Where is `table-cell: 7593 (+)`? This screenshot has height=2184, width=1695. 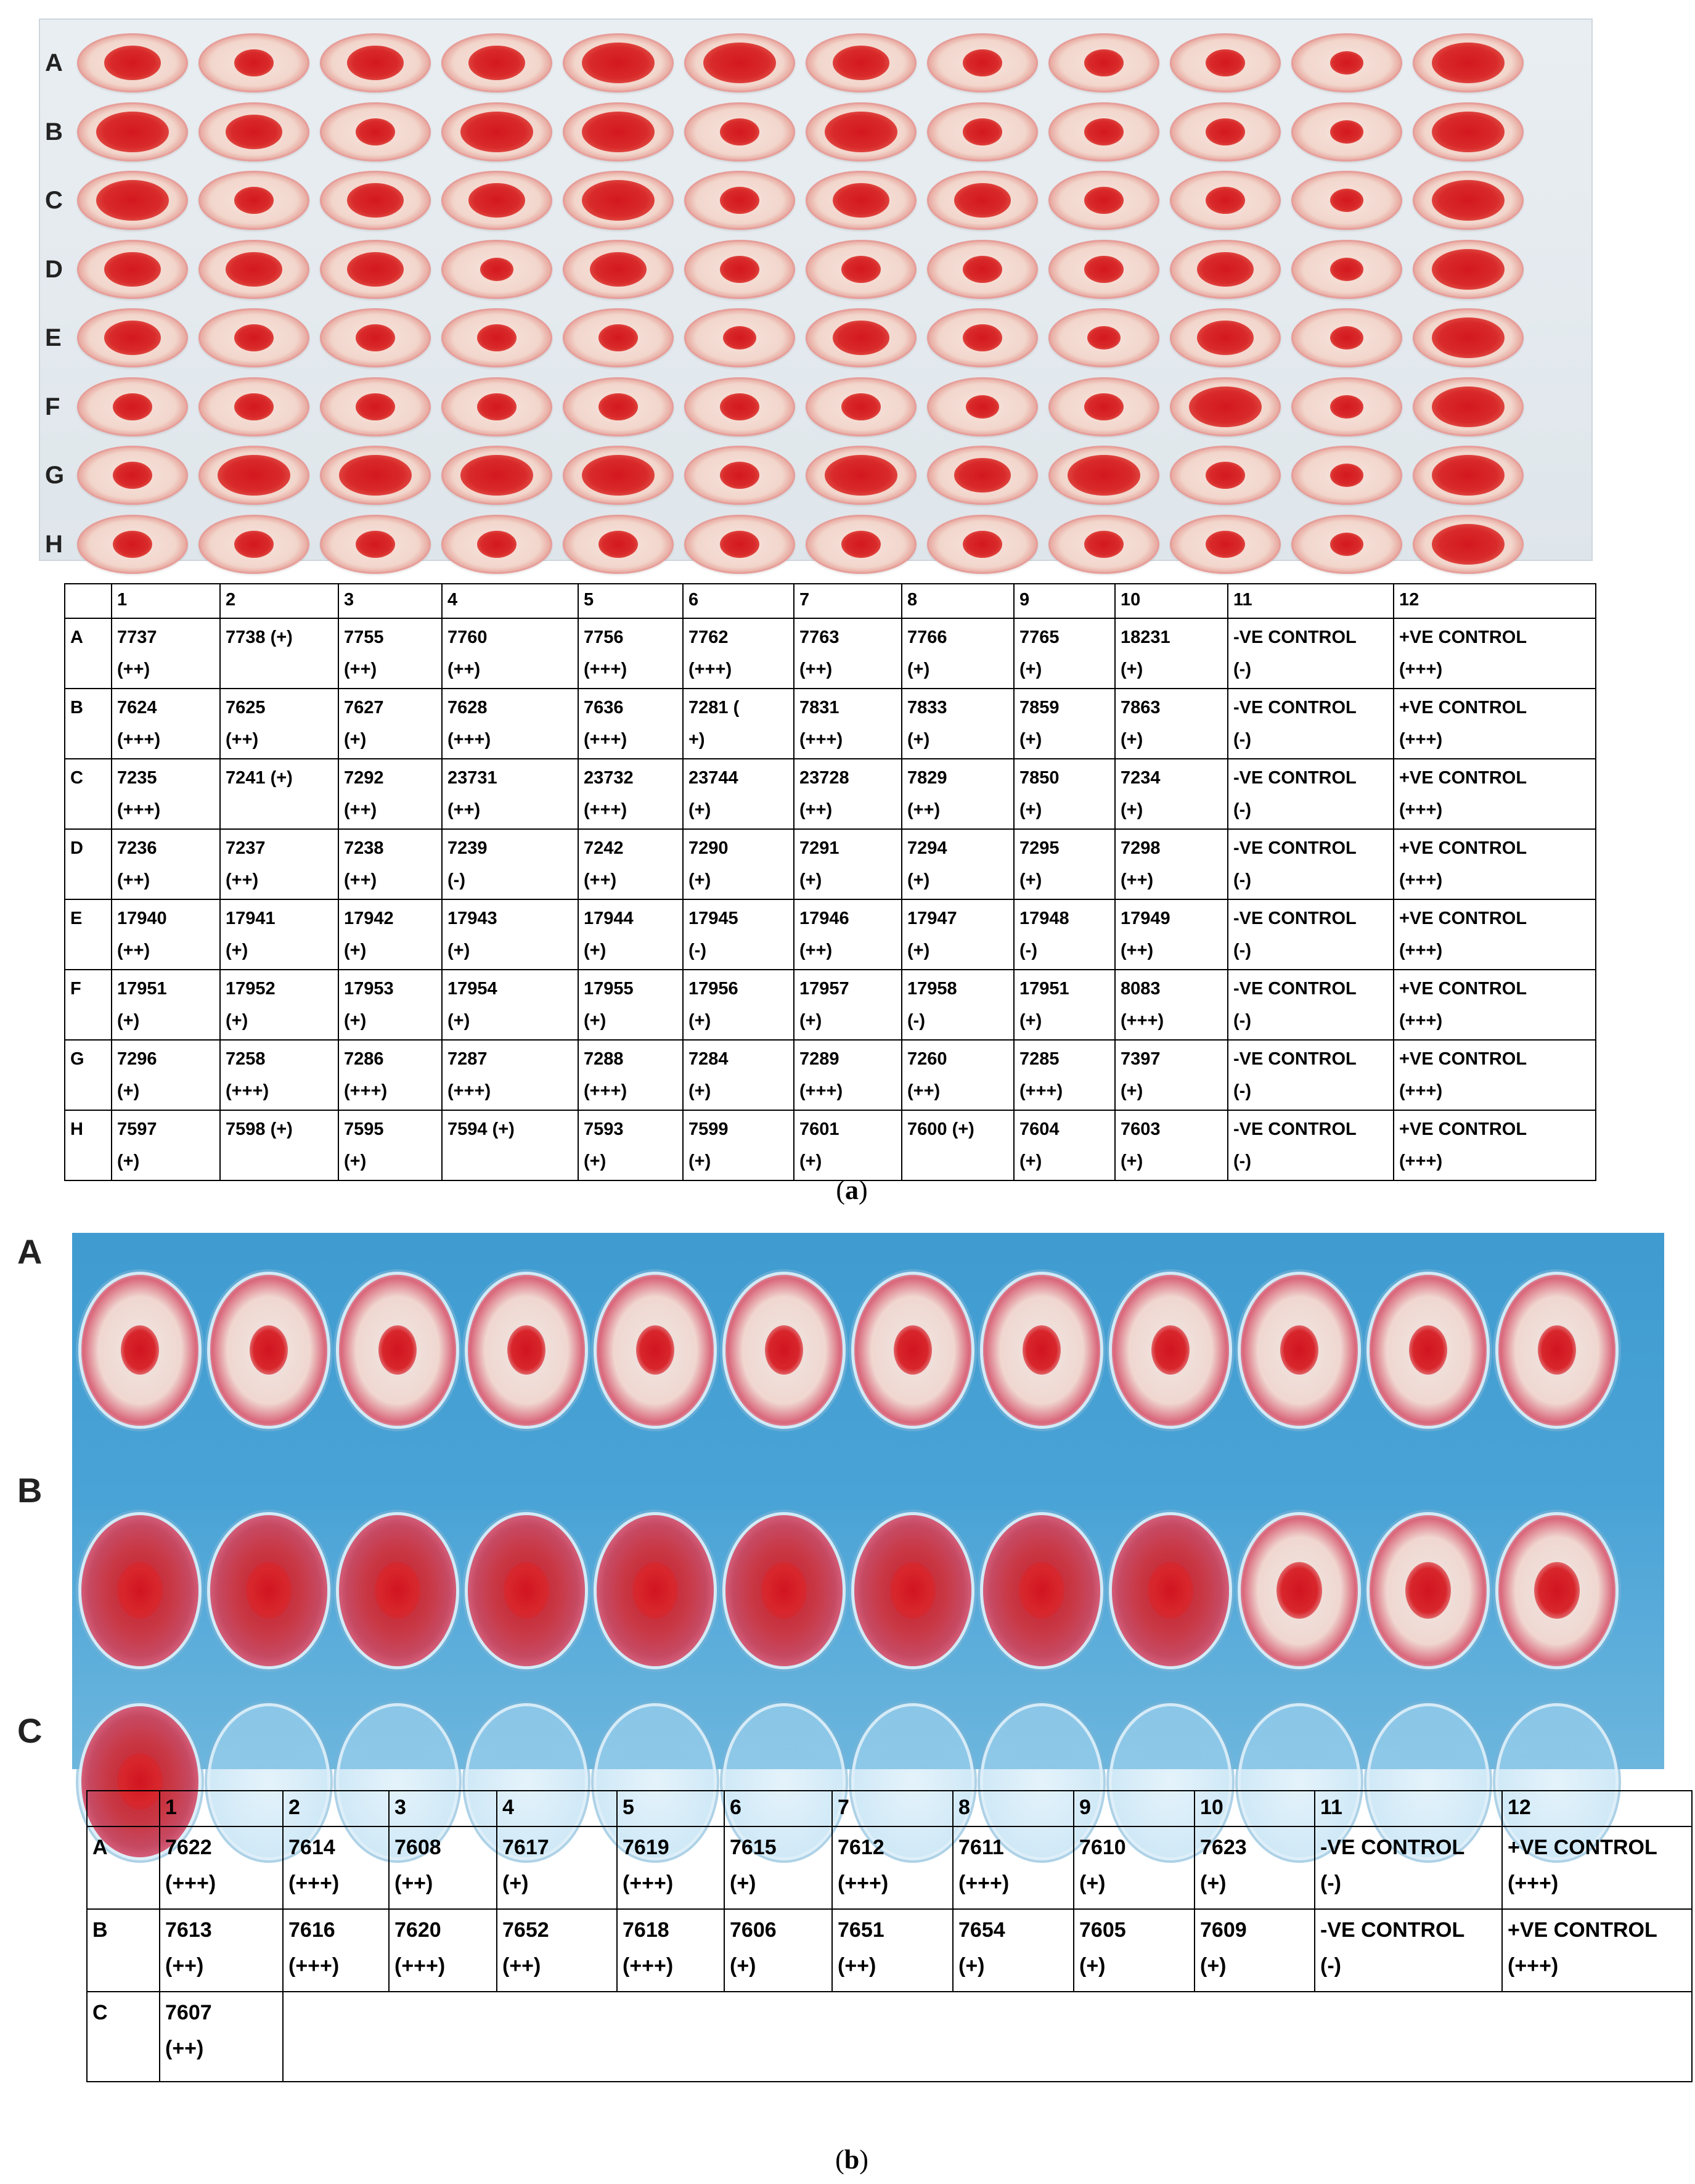 table-cell: 7593 (+) is located at coordinates (631, 1146).